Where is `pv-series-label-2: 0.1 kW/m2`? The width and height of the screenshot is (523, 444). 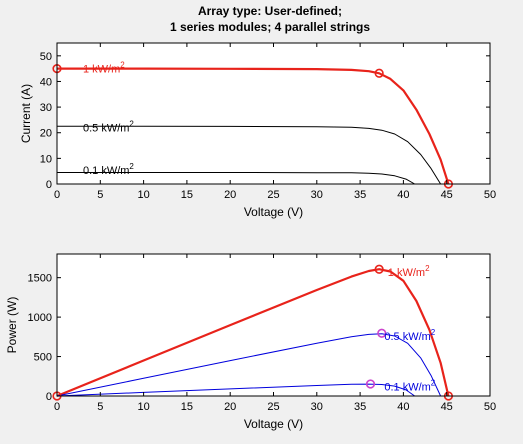
pv-series-label-2: 0.1 kW/m2 is located at coordinates (409, 386).